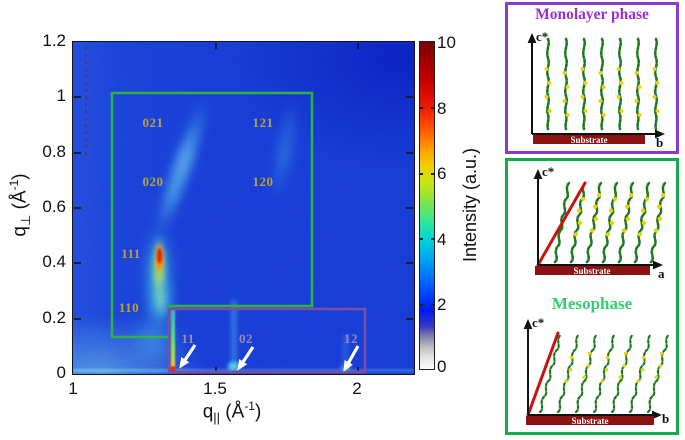 The width and height of the screenshot is (685, 440). Describe the element at coordinates (610, 222) in the screenshot. I see `mesophase-a-chains` at that location.